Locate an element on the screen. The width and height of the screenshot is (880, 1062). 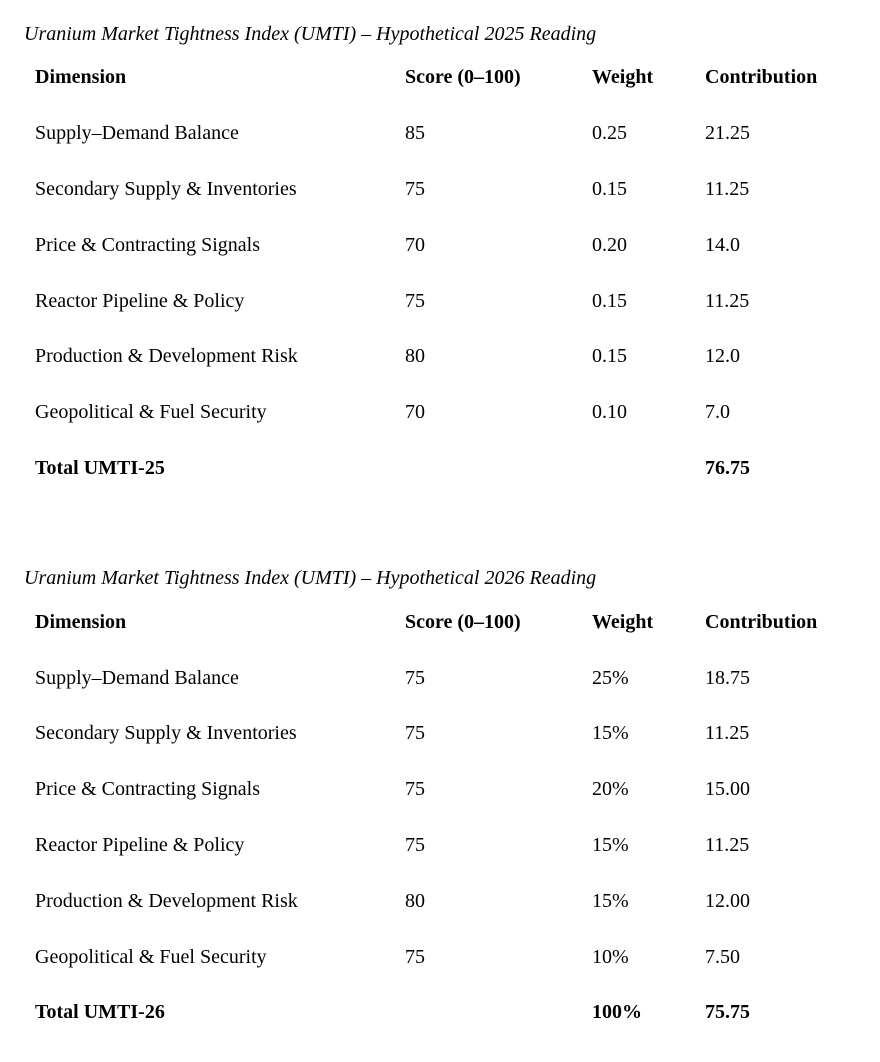
cell-weight: 0.25 is located at coordinates (609, 133).